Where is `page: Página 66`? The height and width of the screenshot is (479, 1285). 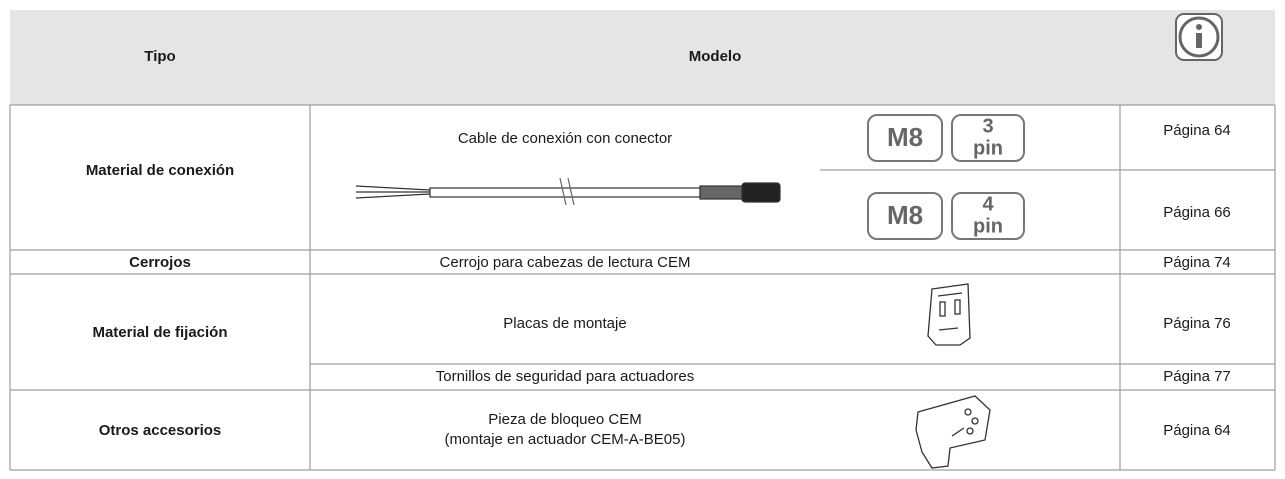 page: Página 66 is located at coordinates (1197, 212).